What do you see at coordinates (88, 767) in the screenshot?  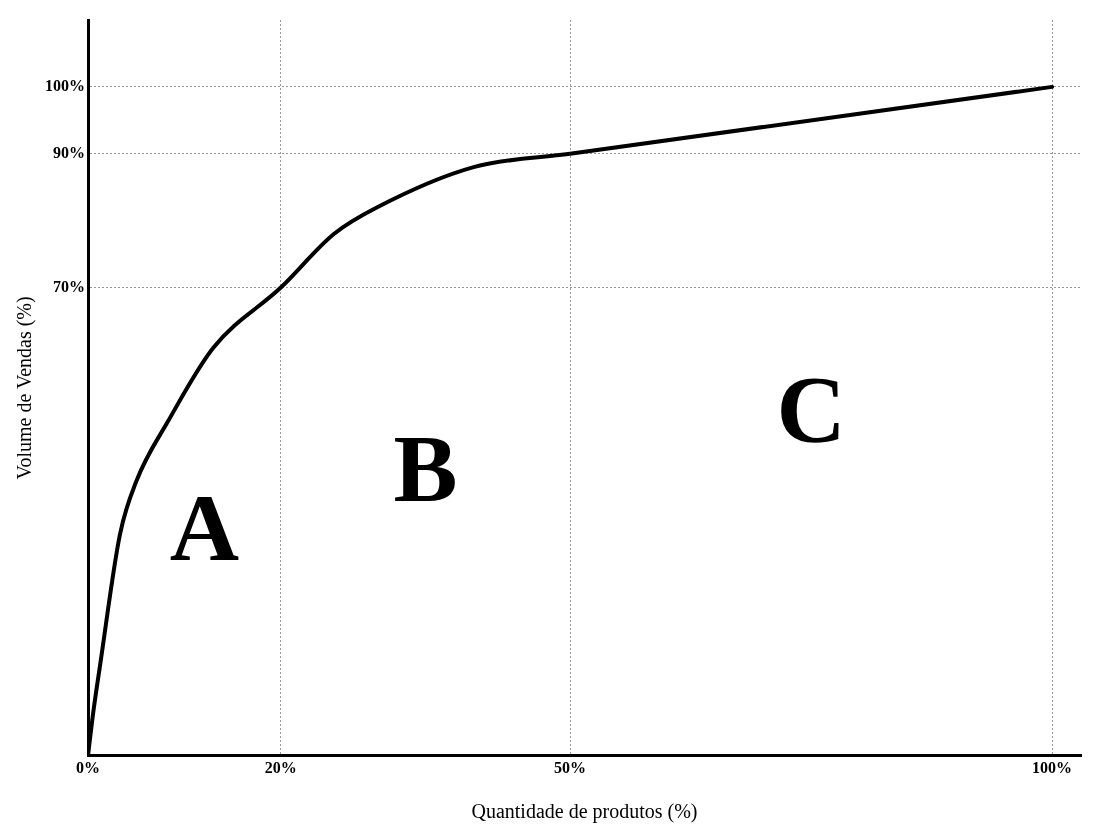 I see `x-tick-label: 0%` at bounding box center [88, 767].